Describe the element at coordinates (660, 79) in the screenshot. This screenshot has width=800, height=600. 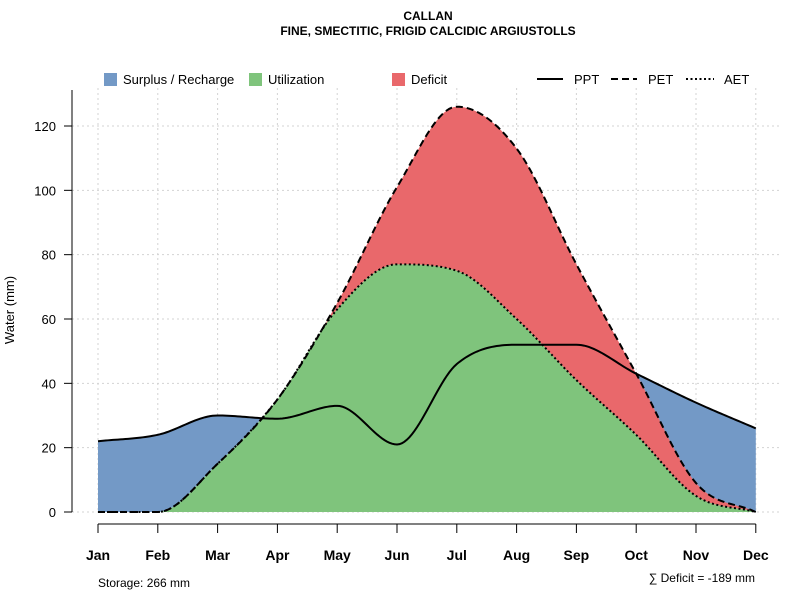
I see `legend-label-pet: PET` at that location.